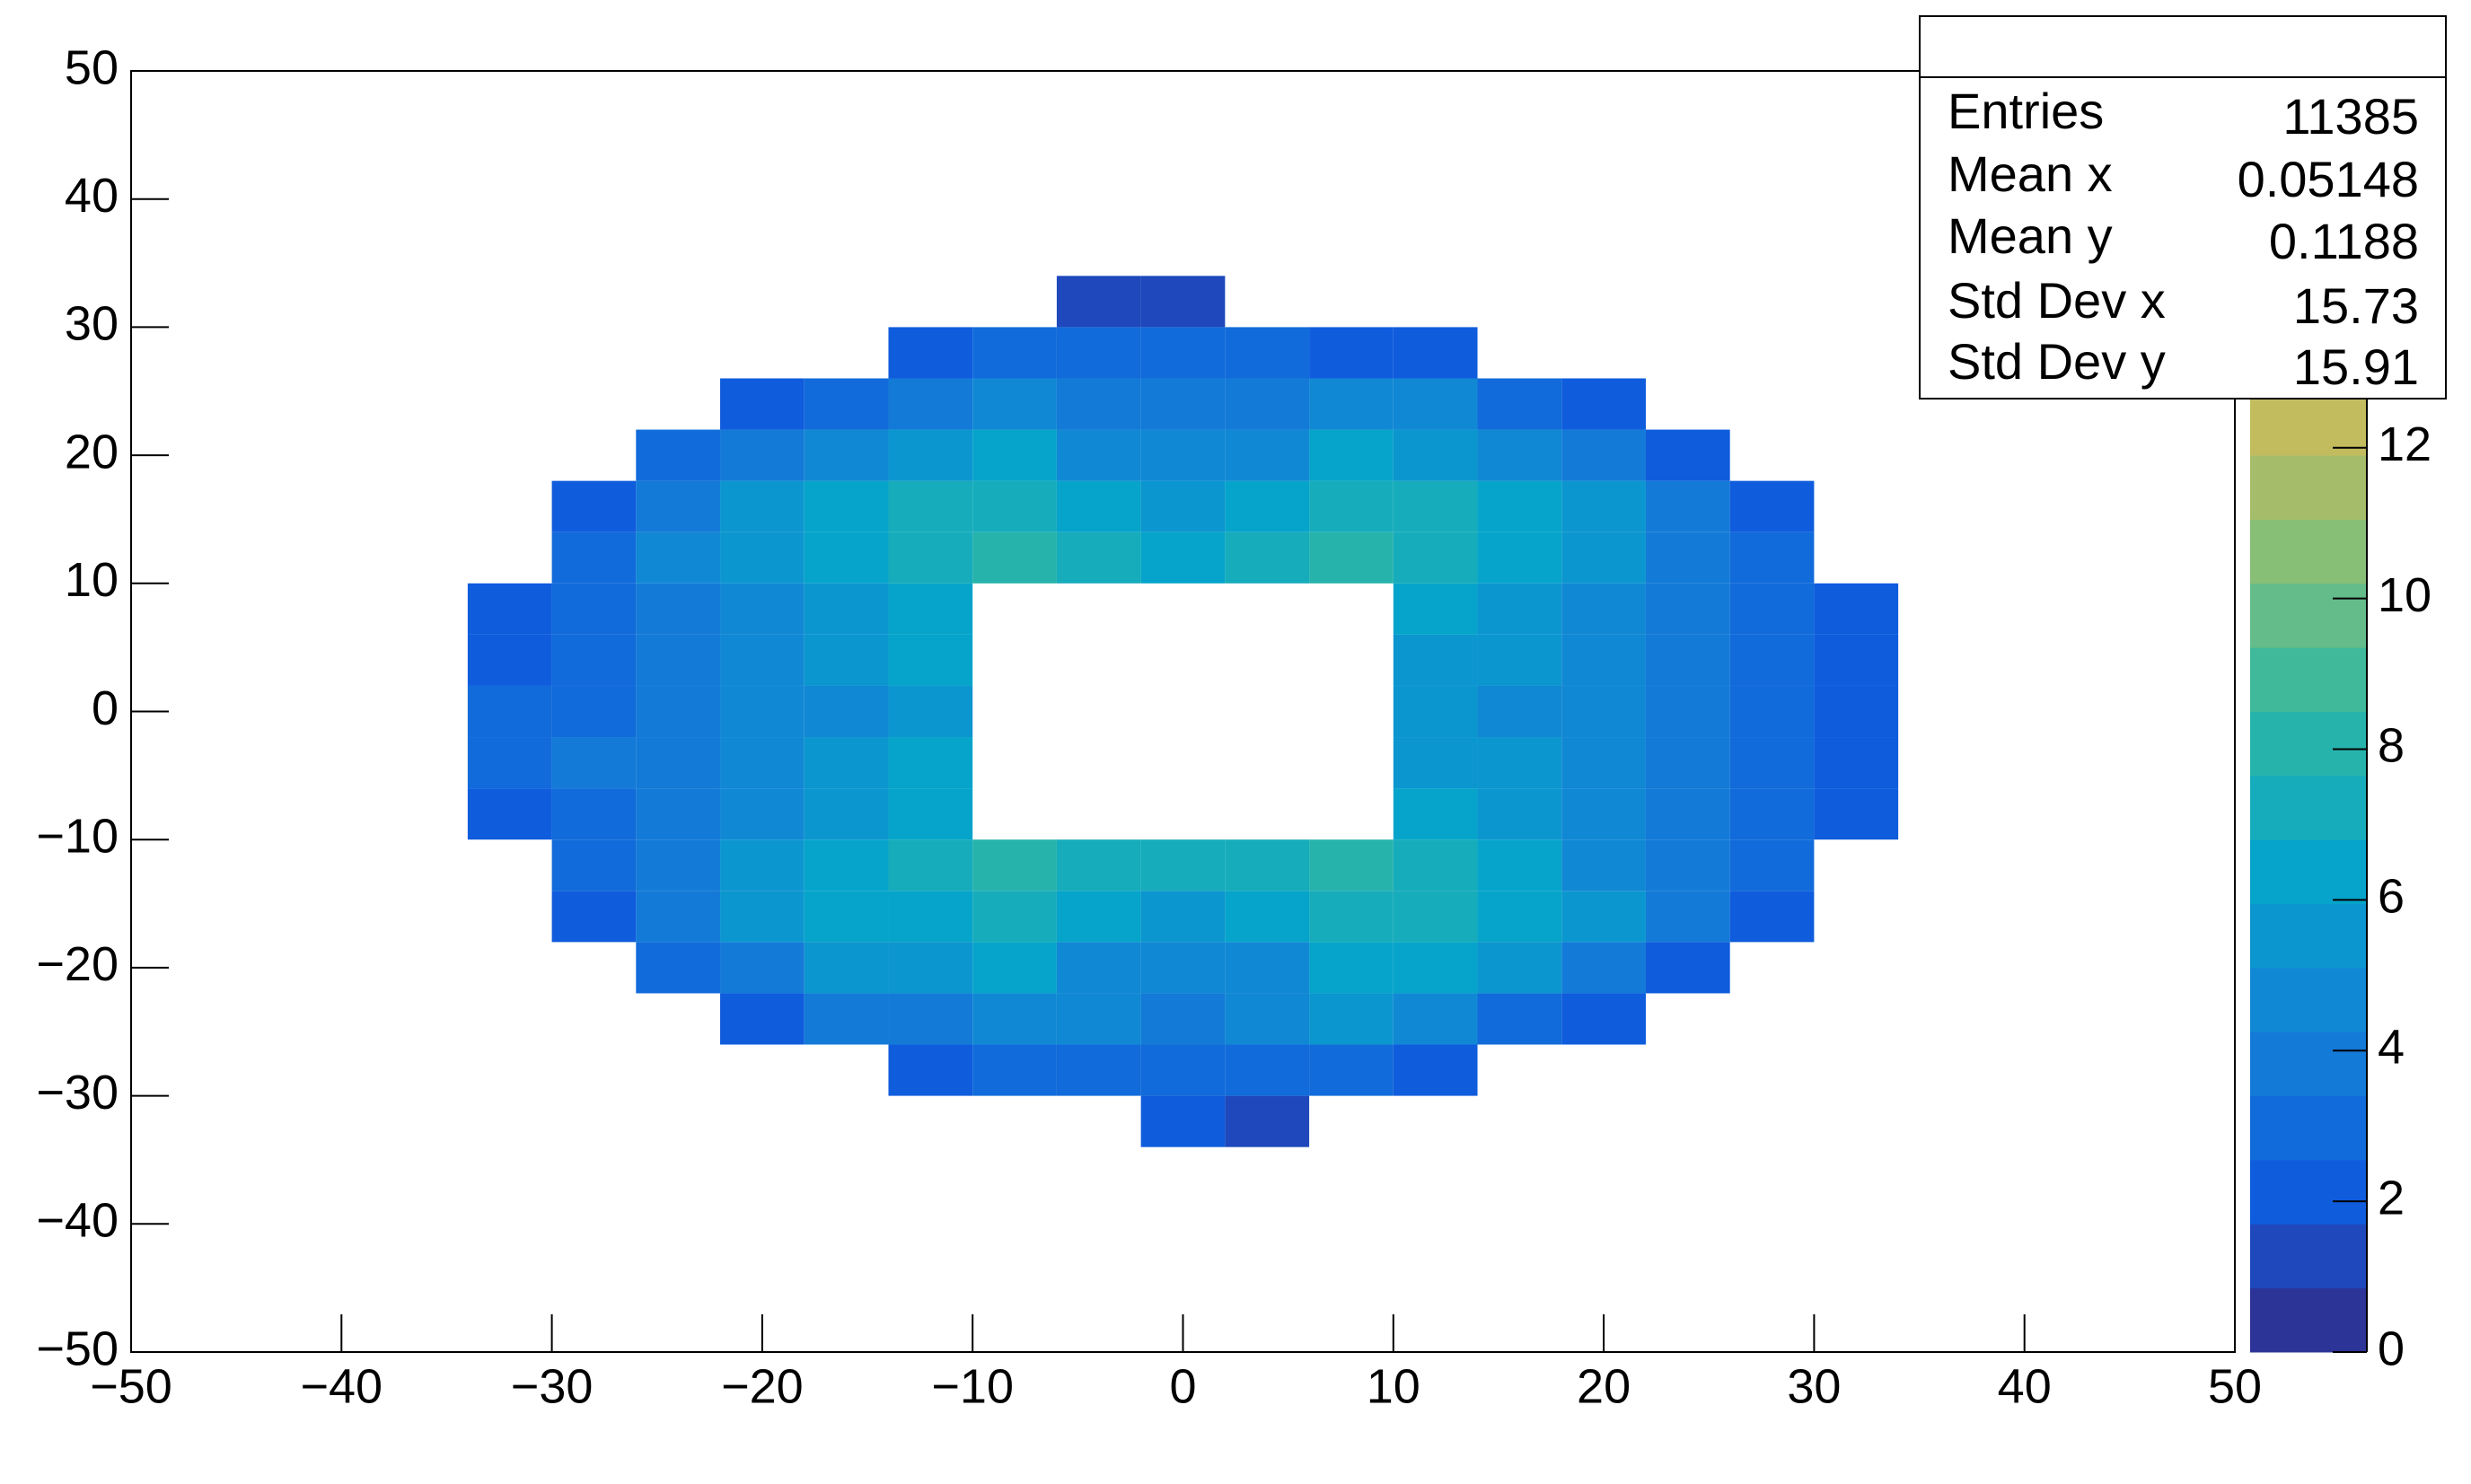 Image resolution: width=2471 pixels, height=1484 pixels. What do you see at coordinates (2344, 241) in the screenshot?
I see `stat-value: 0.1188` at bounding box center [2344, 241].